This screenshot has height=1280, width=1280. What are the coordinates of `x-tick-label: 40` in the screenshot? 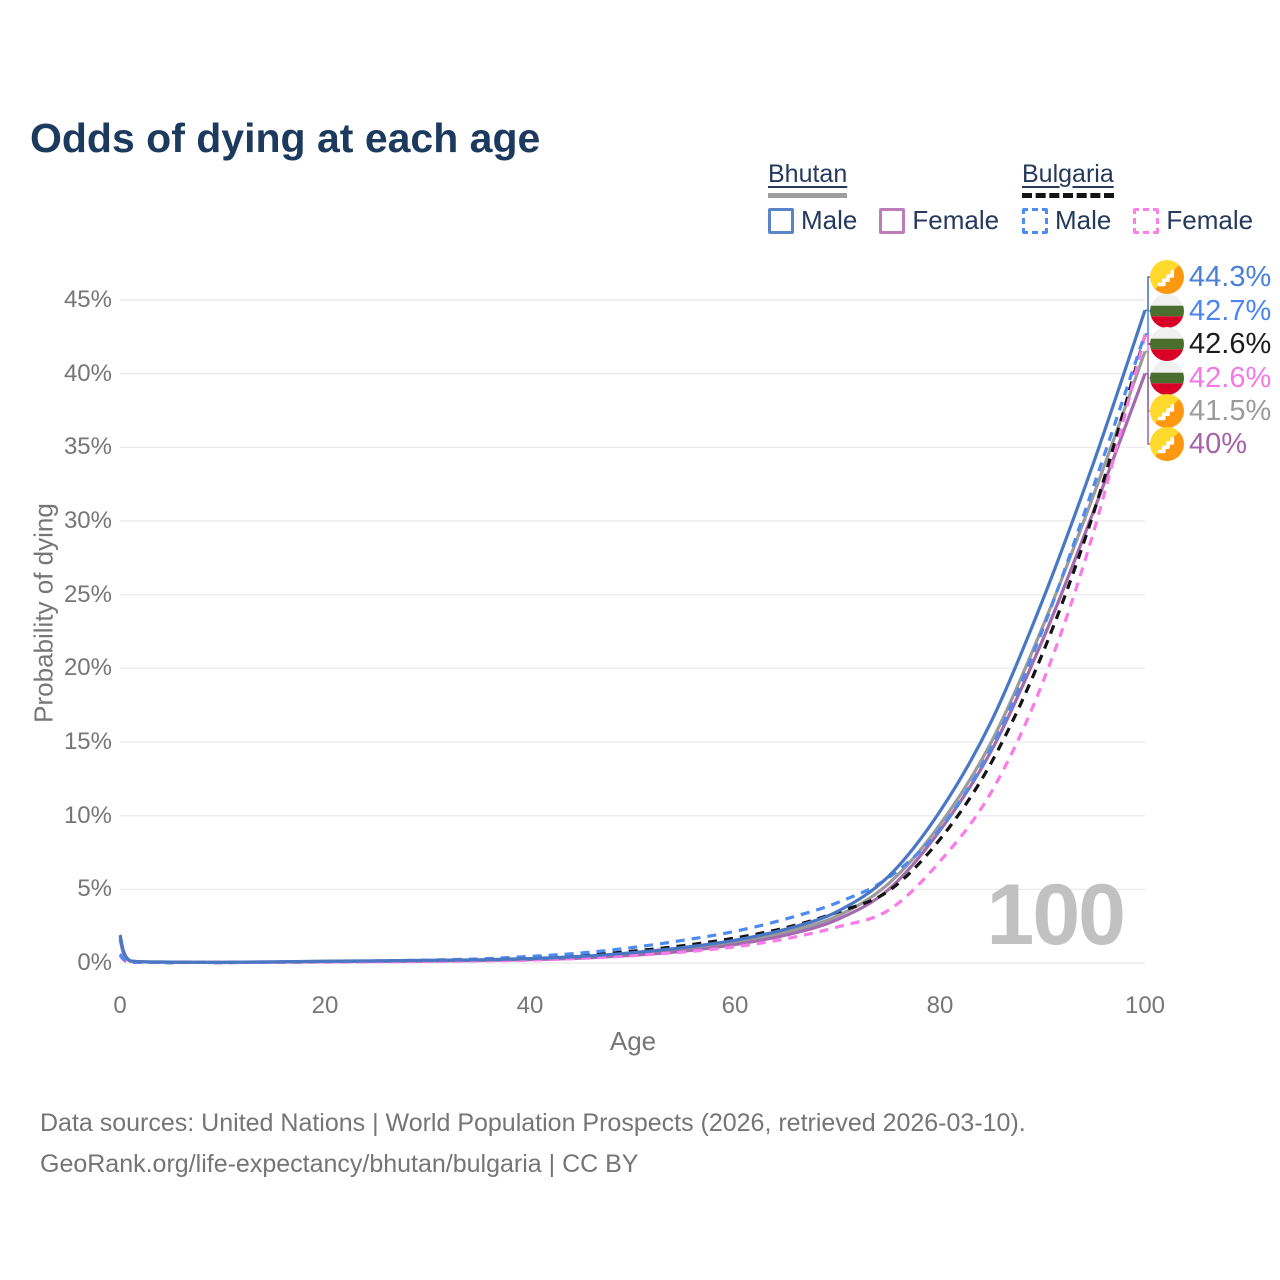 It's located at (530, 1005).